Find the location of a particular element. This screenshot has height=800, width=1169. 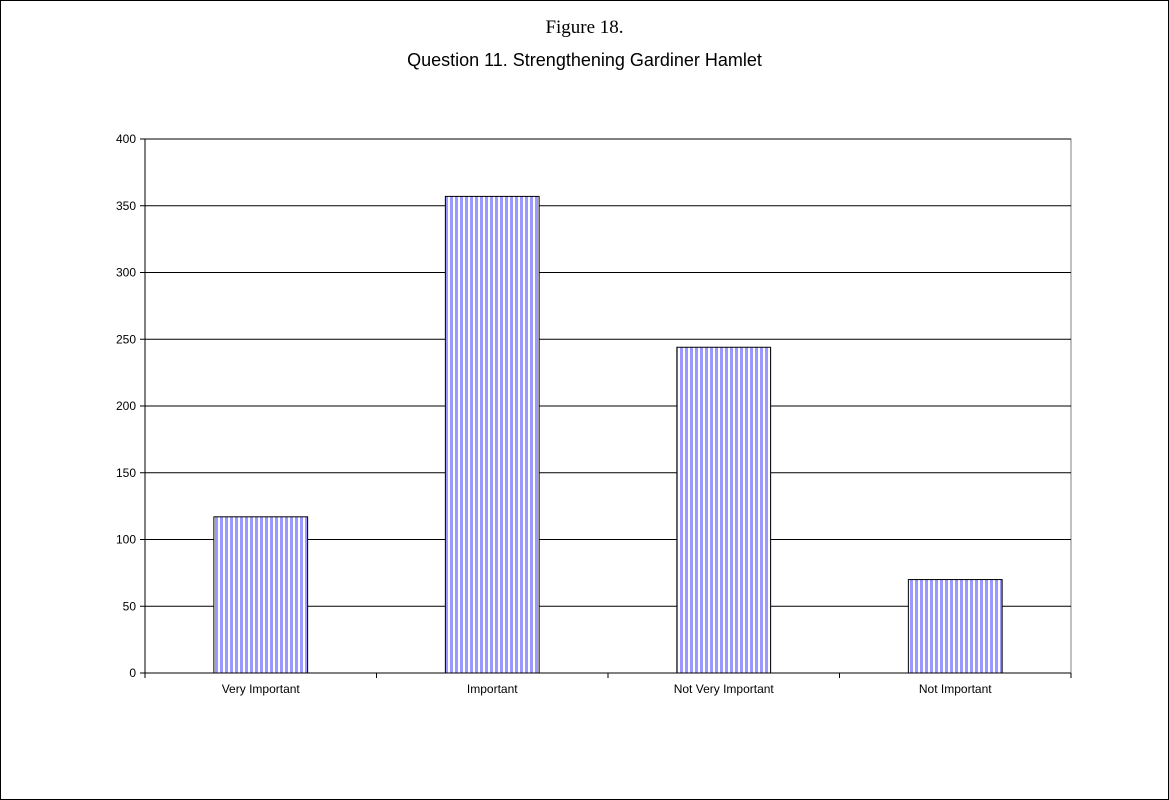

x-tick-label: Very Important is located at coordinates (261, 689).